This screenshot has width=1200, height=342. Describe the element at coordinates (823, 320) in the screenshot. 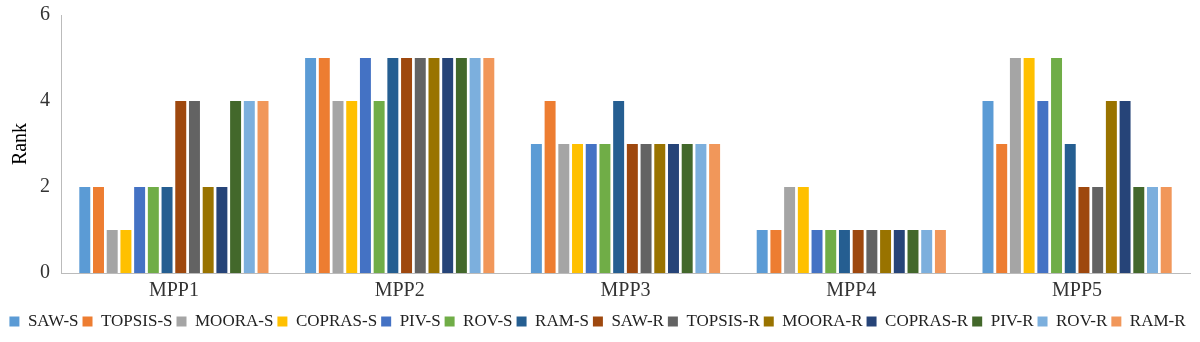

I see `legend-label: MOORA-R` at that location.